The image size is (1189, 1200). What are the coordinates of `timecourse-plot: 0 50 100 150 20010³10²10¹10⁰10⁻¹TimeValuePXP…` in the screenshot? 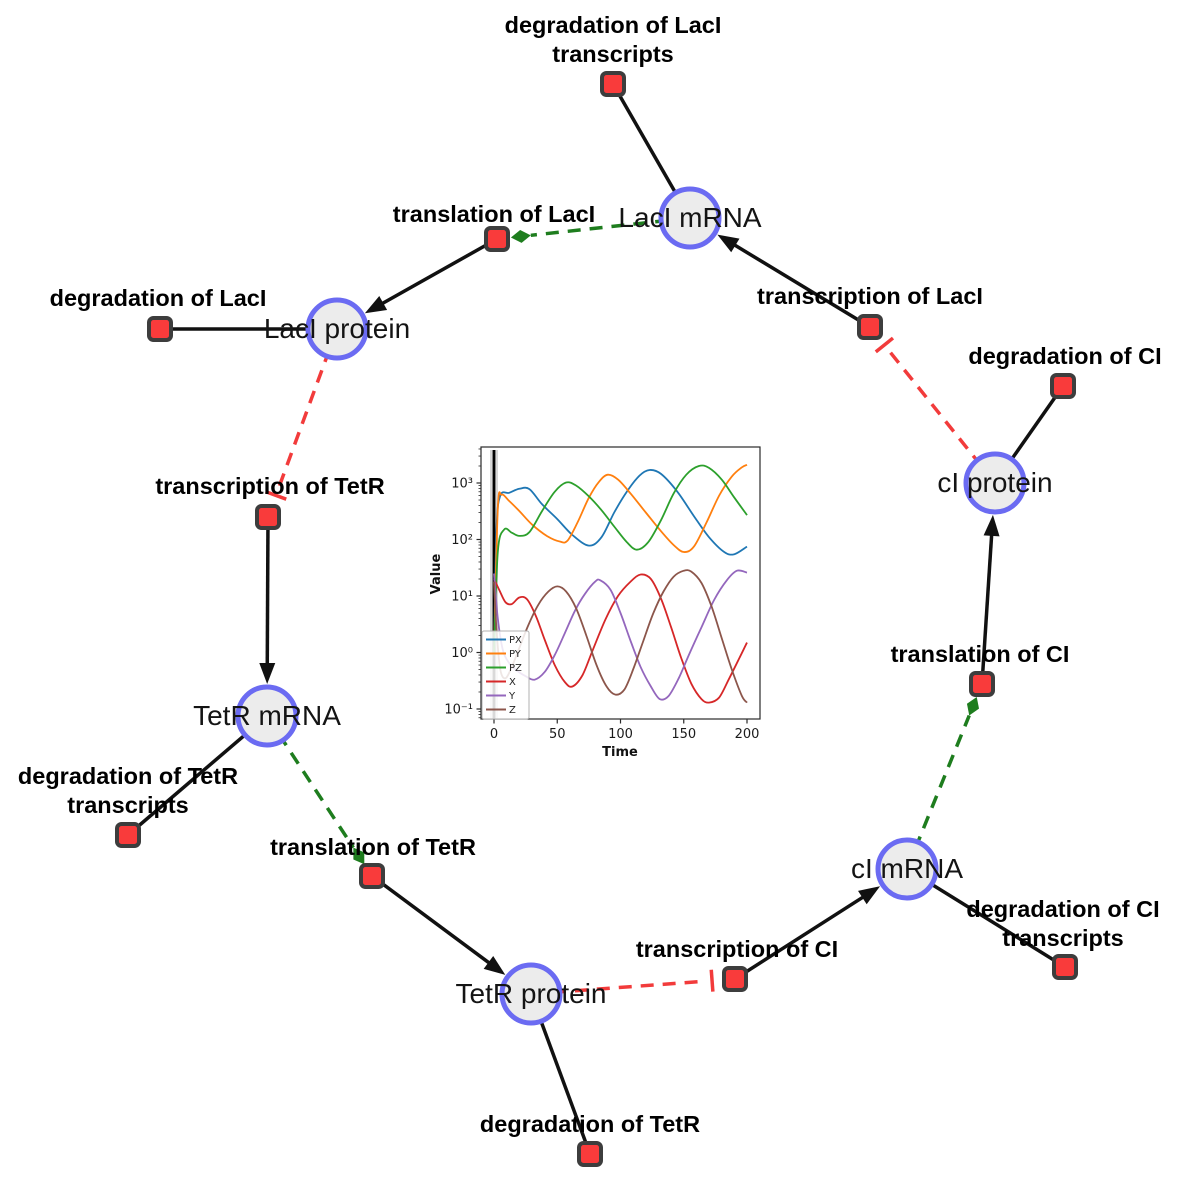 It's located at (595, 603).